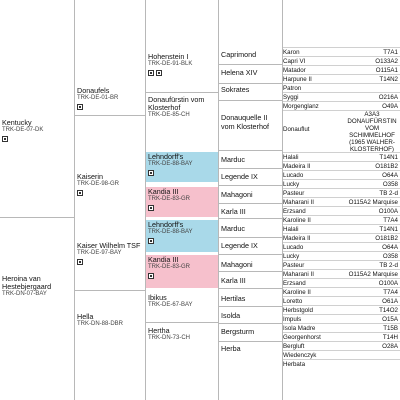 This screenshot has width=400, height=400. What do you see at coordinates (341, 60) in the screenshot?
I see `gen5-row: Capri VI O133A2` at bounding box center [341, 60].